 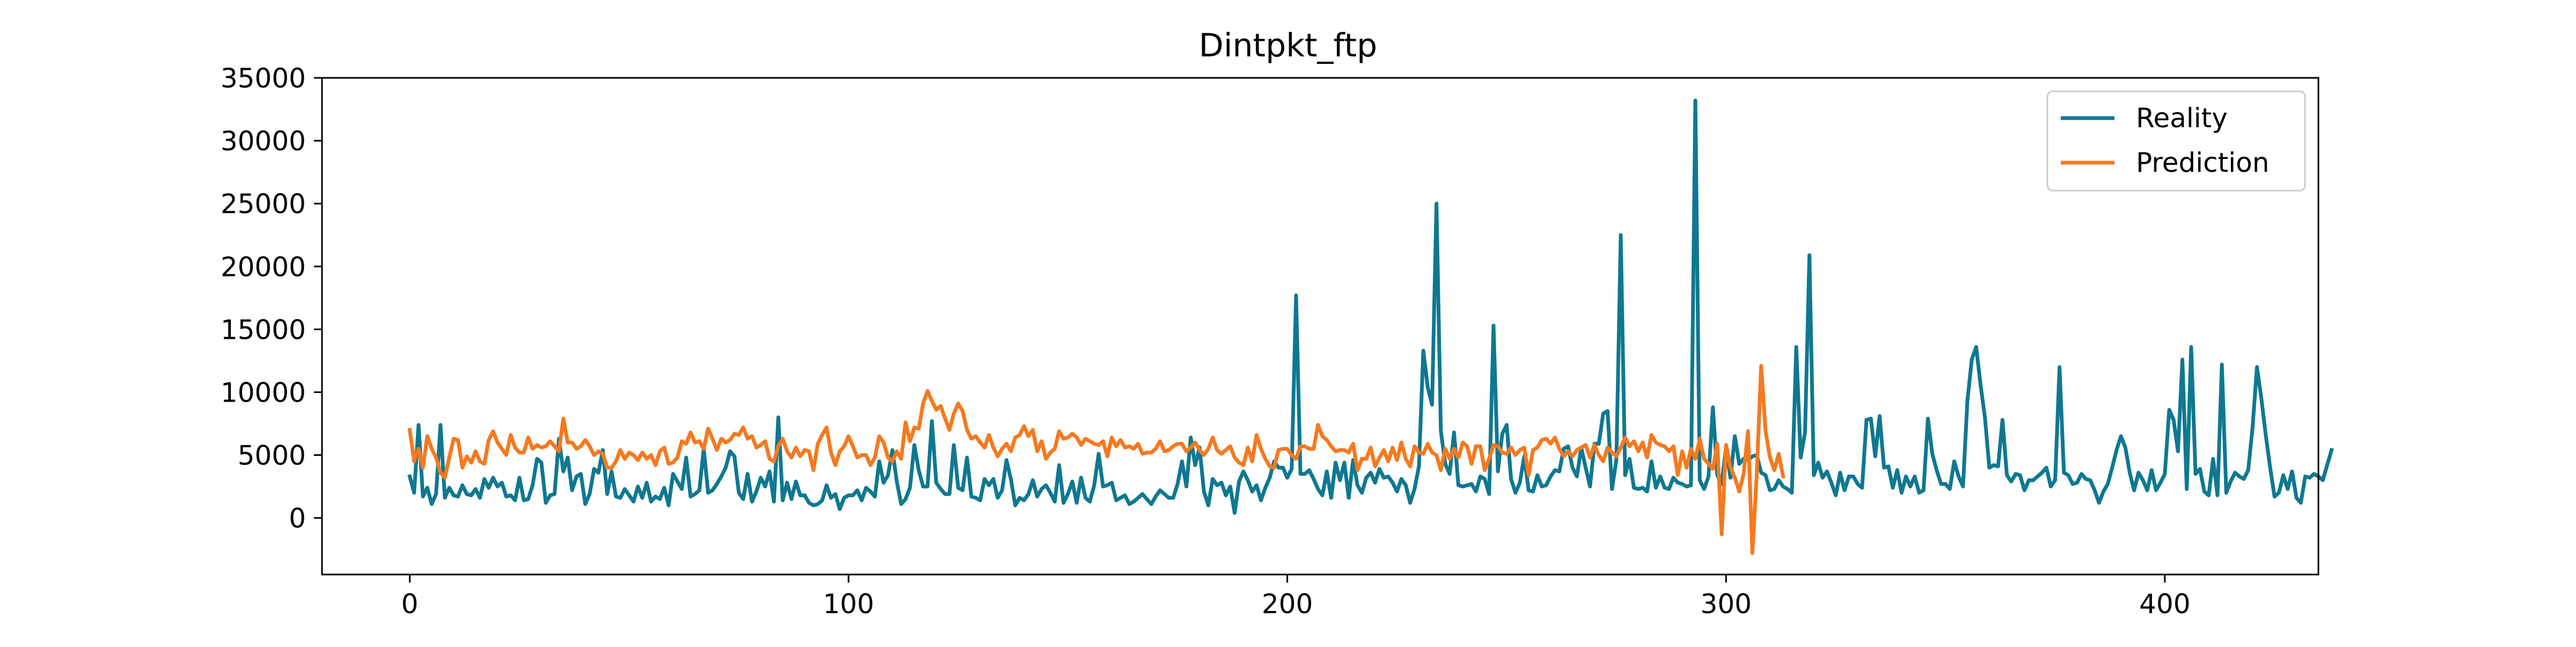 I want to click on legend-box, so click(x=2176, y=141).